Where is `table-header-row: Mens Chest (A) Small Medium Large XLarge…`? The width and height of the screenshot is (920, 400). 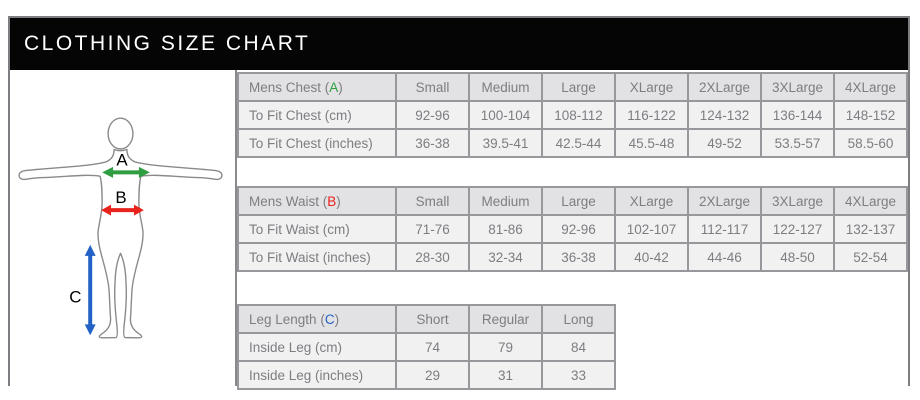
table-header-row: Mens Chest (A) Small Medium Large XLarge… is located at coordinates (572, 87).